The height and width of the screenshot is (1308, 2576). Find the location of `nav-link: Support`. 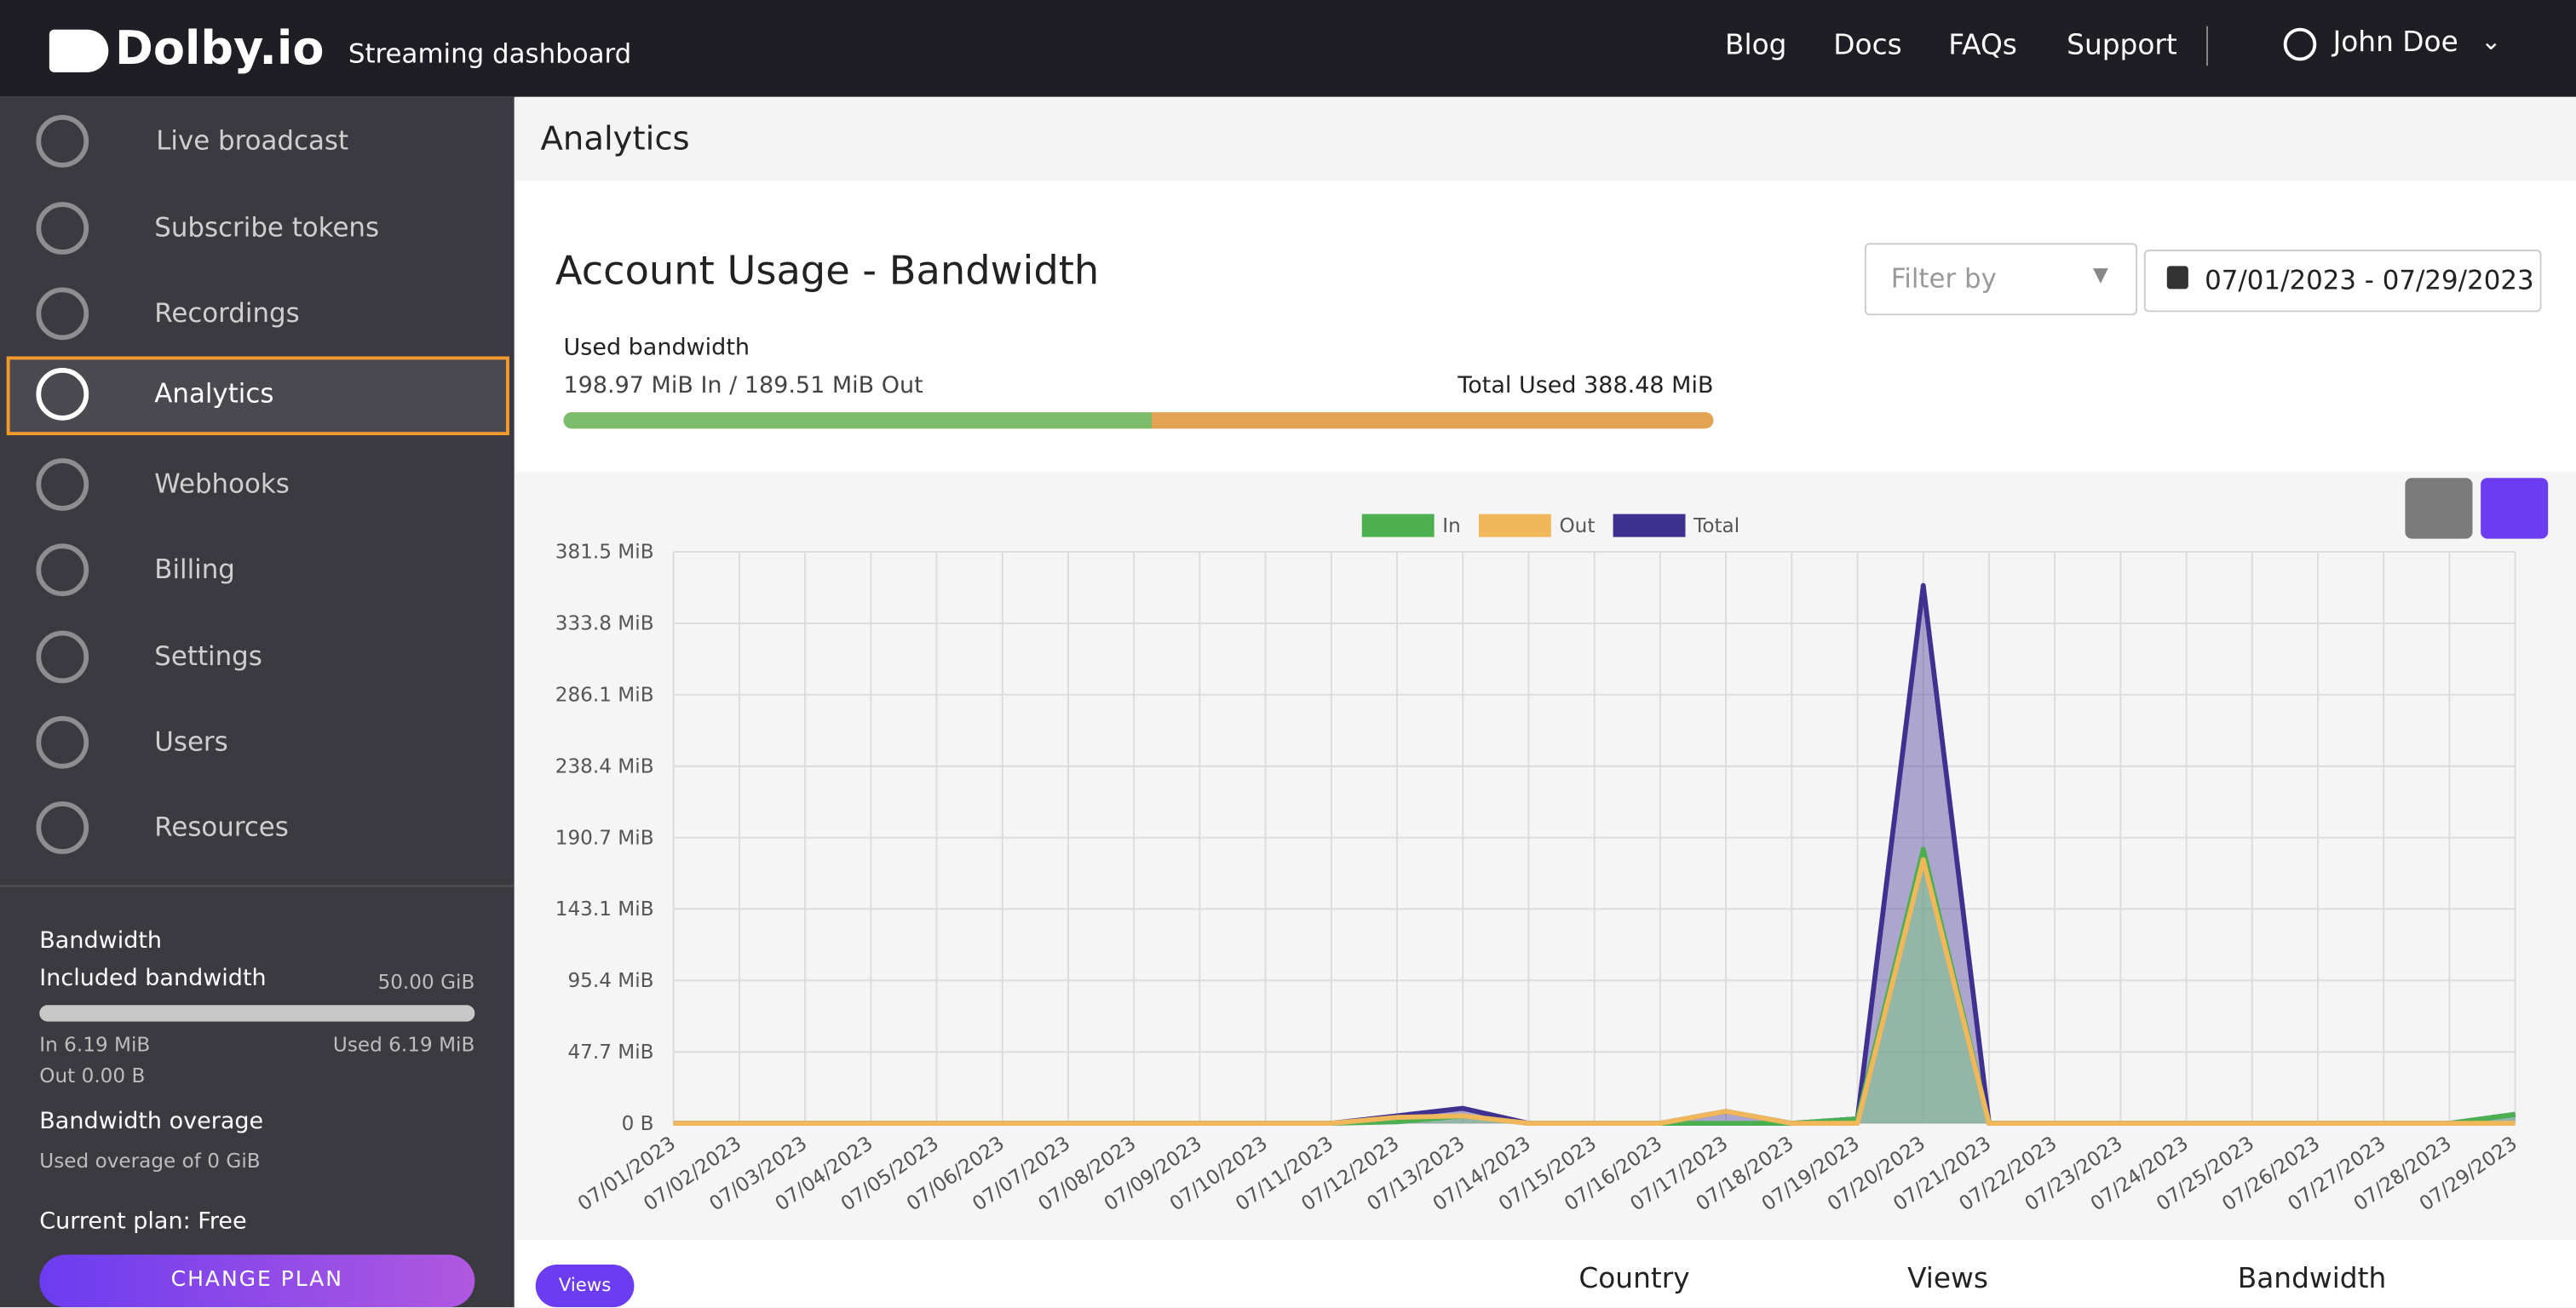

nav-link: Support is located at coordinates (2122, 46).